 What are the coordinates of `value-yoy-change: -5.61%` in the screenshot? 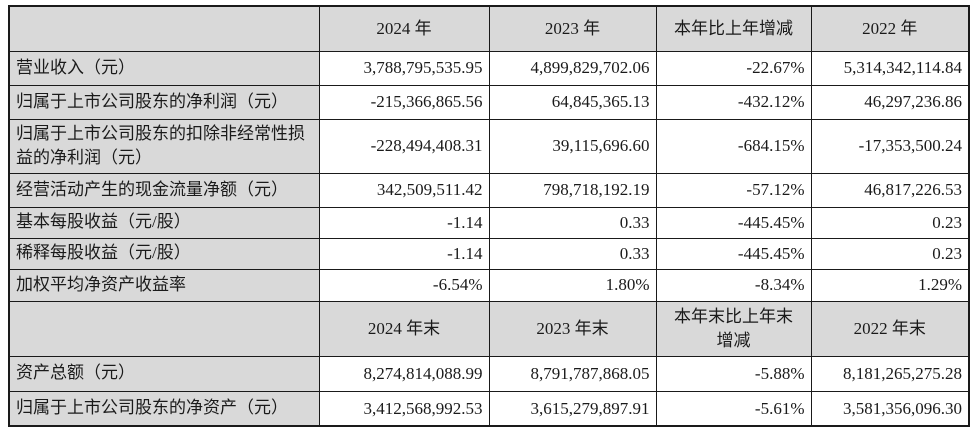 It's located at (733, 408).